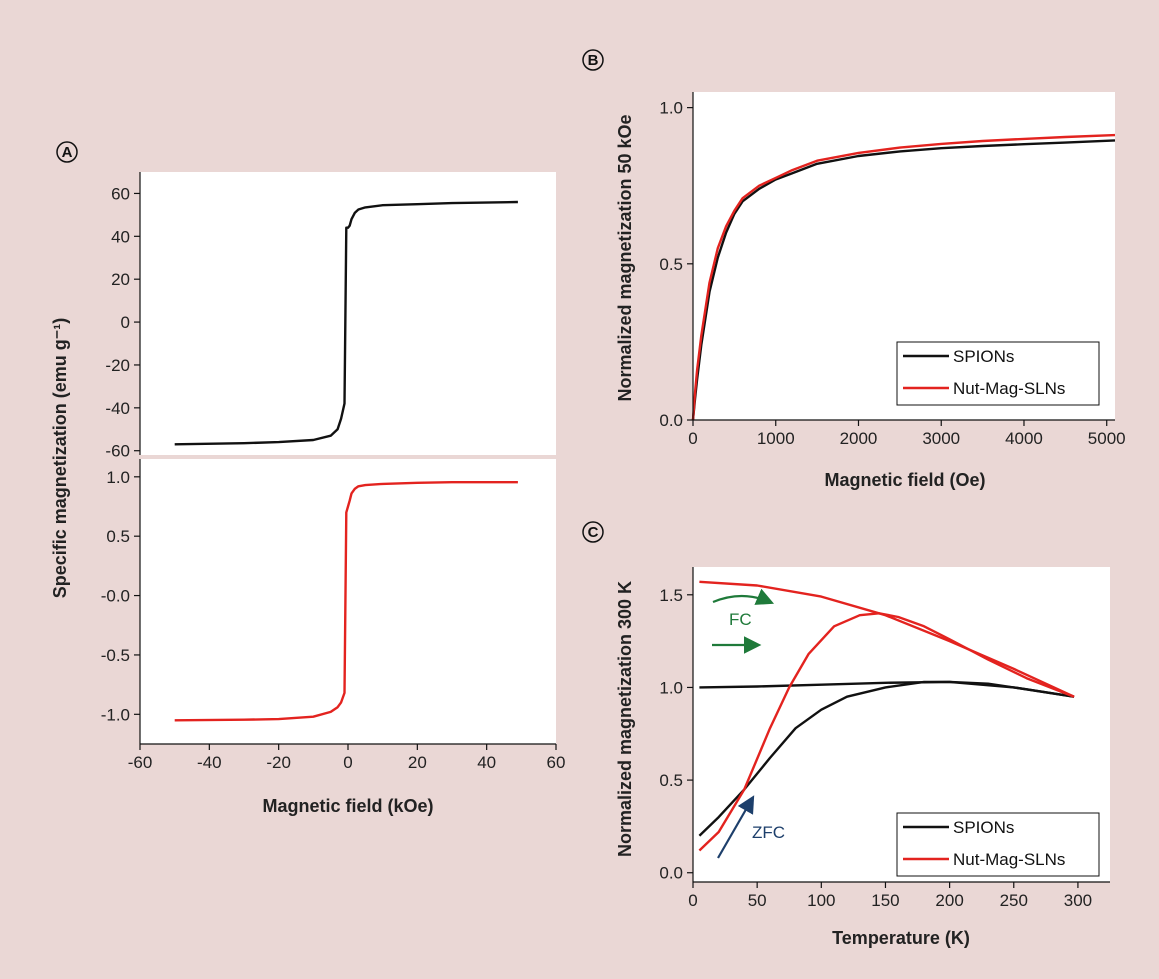 This screenshot has width=1159, height=979. I want to click on y-tick-label: 40, so click(120, 236).